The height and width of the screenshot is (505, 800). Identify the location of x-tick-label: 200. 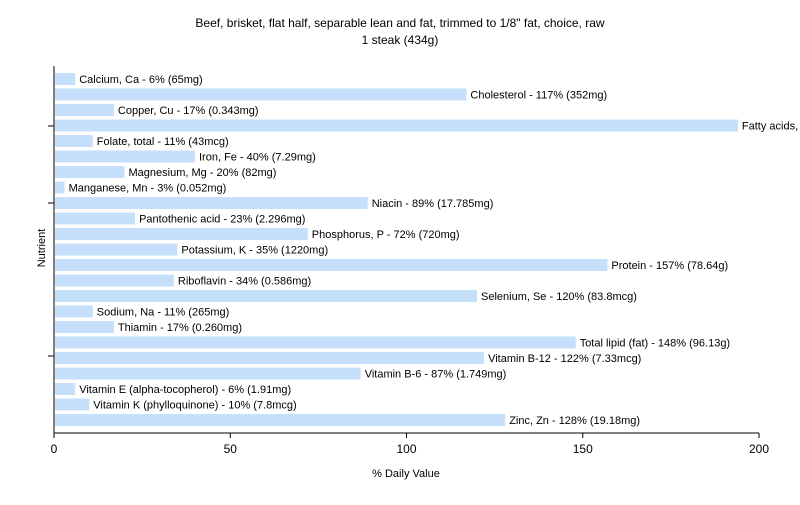
(759, 449).